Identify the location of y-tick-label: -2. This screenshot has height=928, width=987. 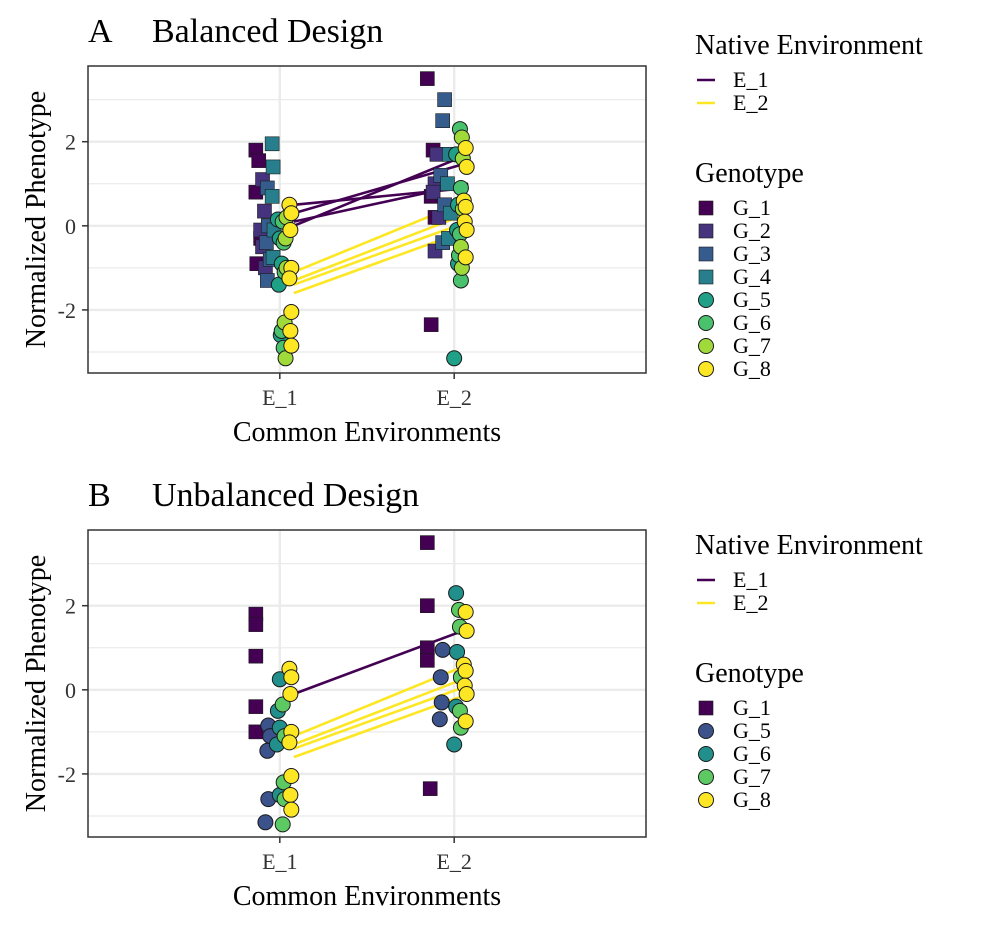
(67, 774).